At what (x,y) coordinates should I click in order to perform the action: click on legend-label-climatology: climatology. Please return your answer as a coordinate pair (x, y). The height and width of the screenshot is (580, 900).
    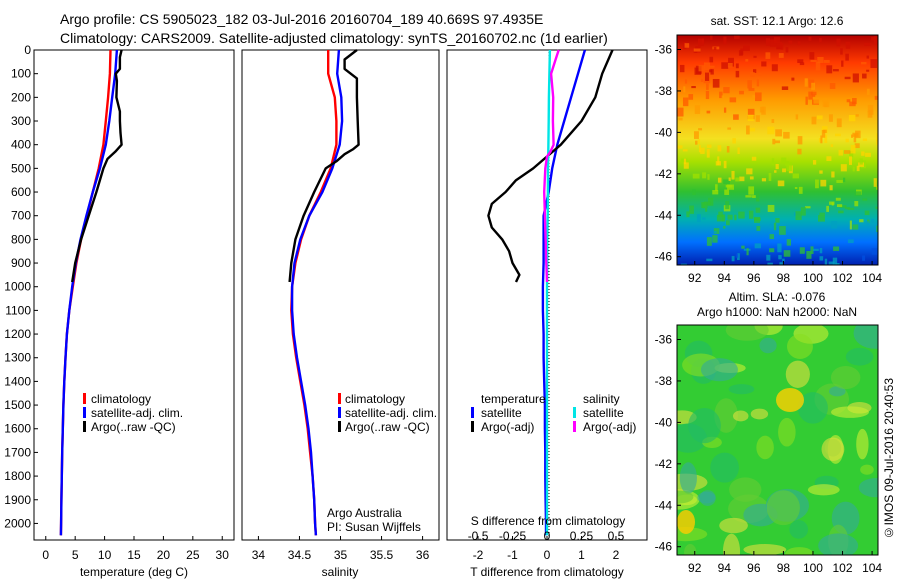
    Looking at the image, I should click on (121, 399).